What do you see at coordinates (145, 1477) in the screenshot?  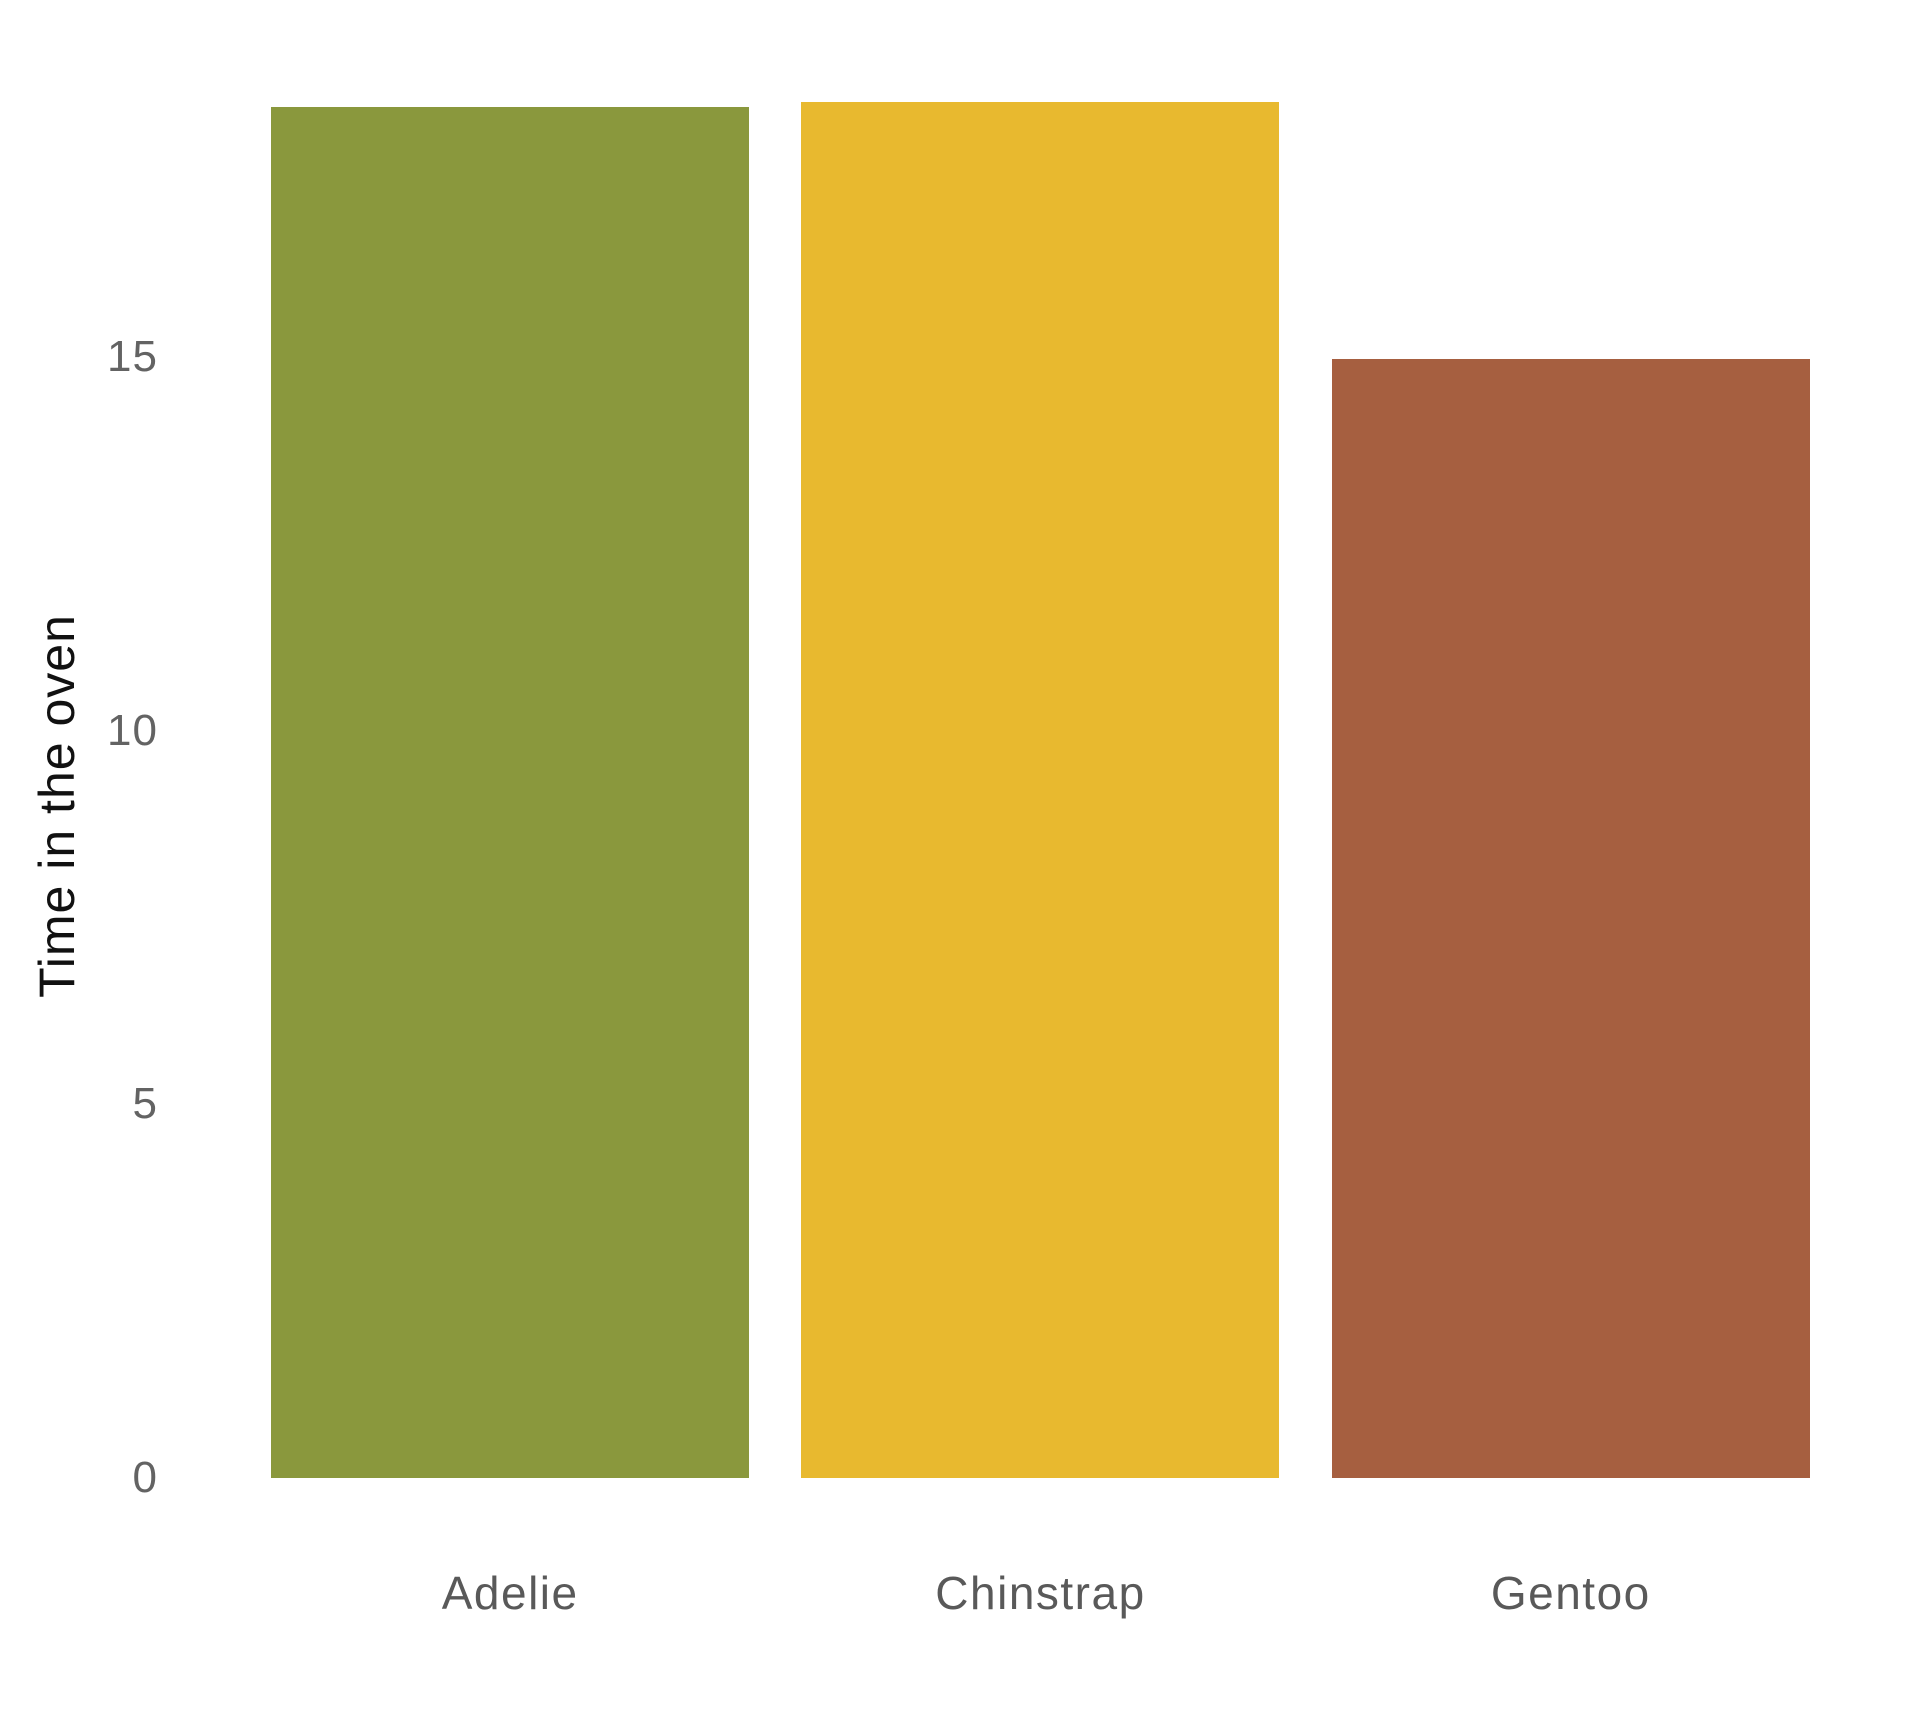 I see `y-tick-label: 0` at bounding box center [145, 1477].